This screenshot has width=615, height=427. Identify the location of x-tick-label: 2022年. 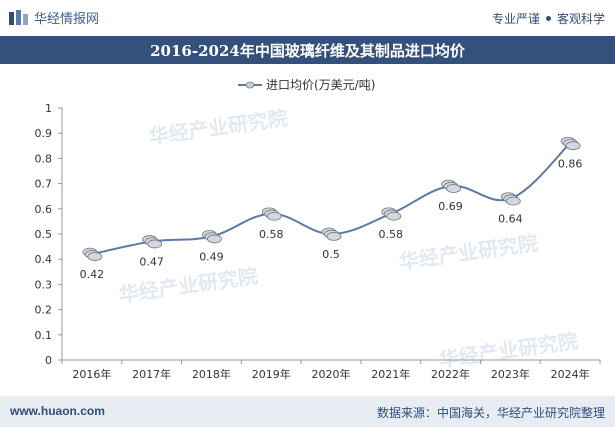
(450, 374).